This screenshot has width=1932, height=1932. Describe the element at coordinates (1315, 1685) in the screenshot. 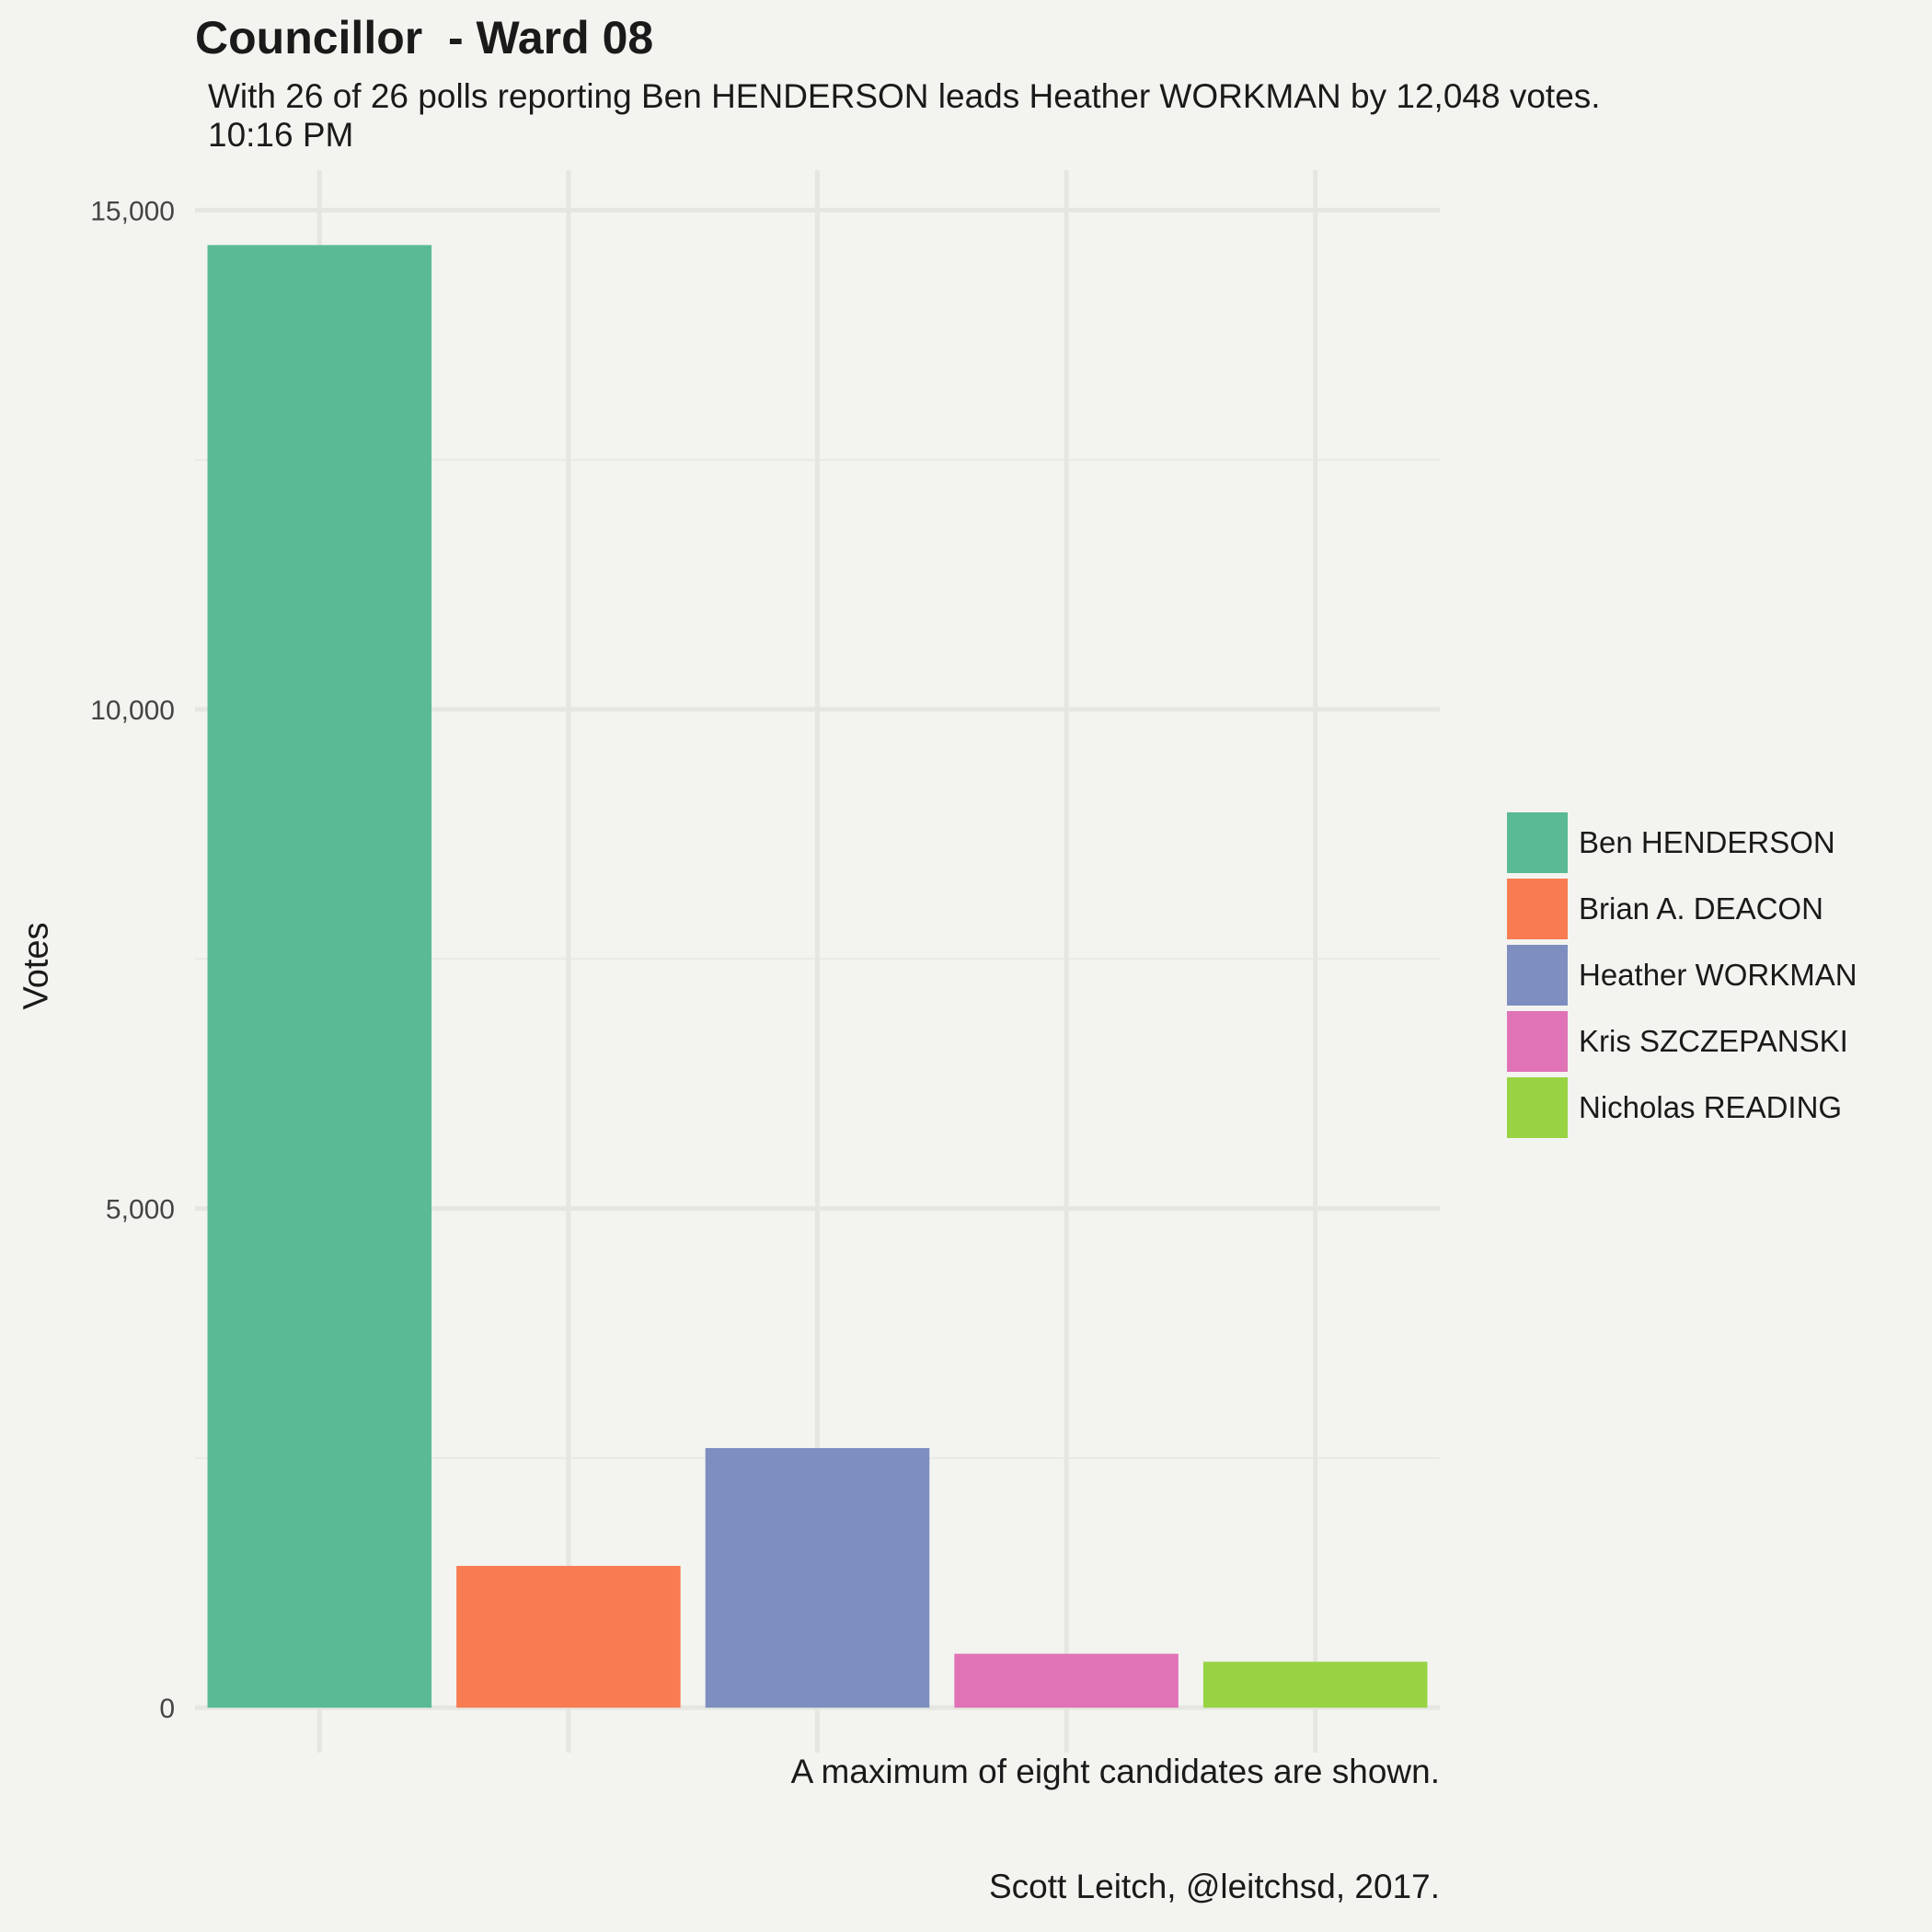

I see `bar-nicholas-reading` at that location.